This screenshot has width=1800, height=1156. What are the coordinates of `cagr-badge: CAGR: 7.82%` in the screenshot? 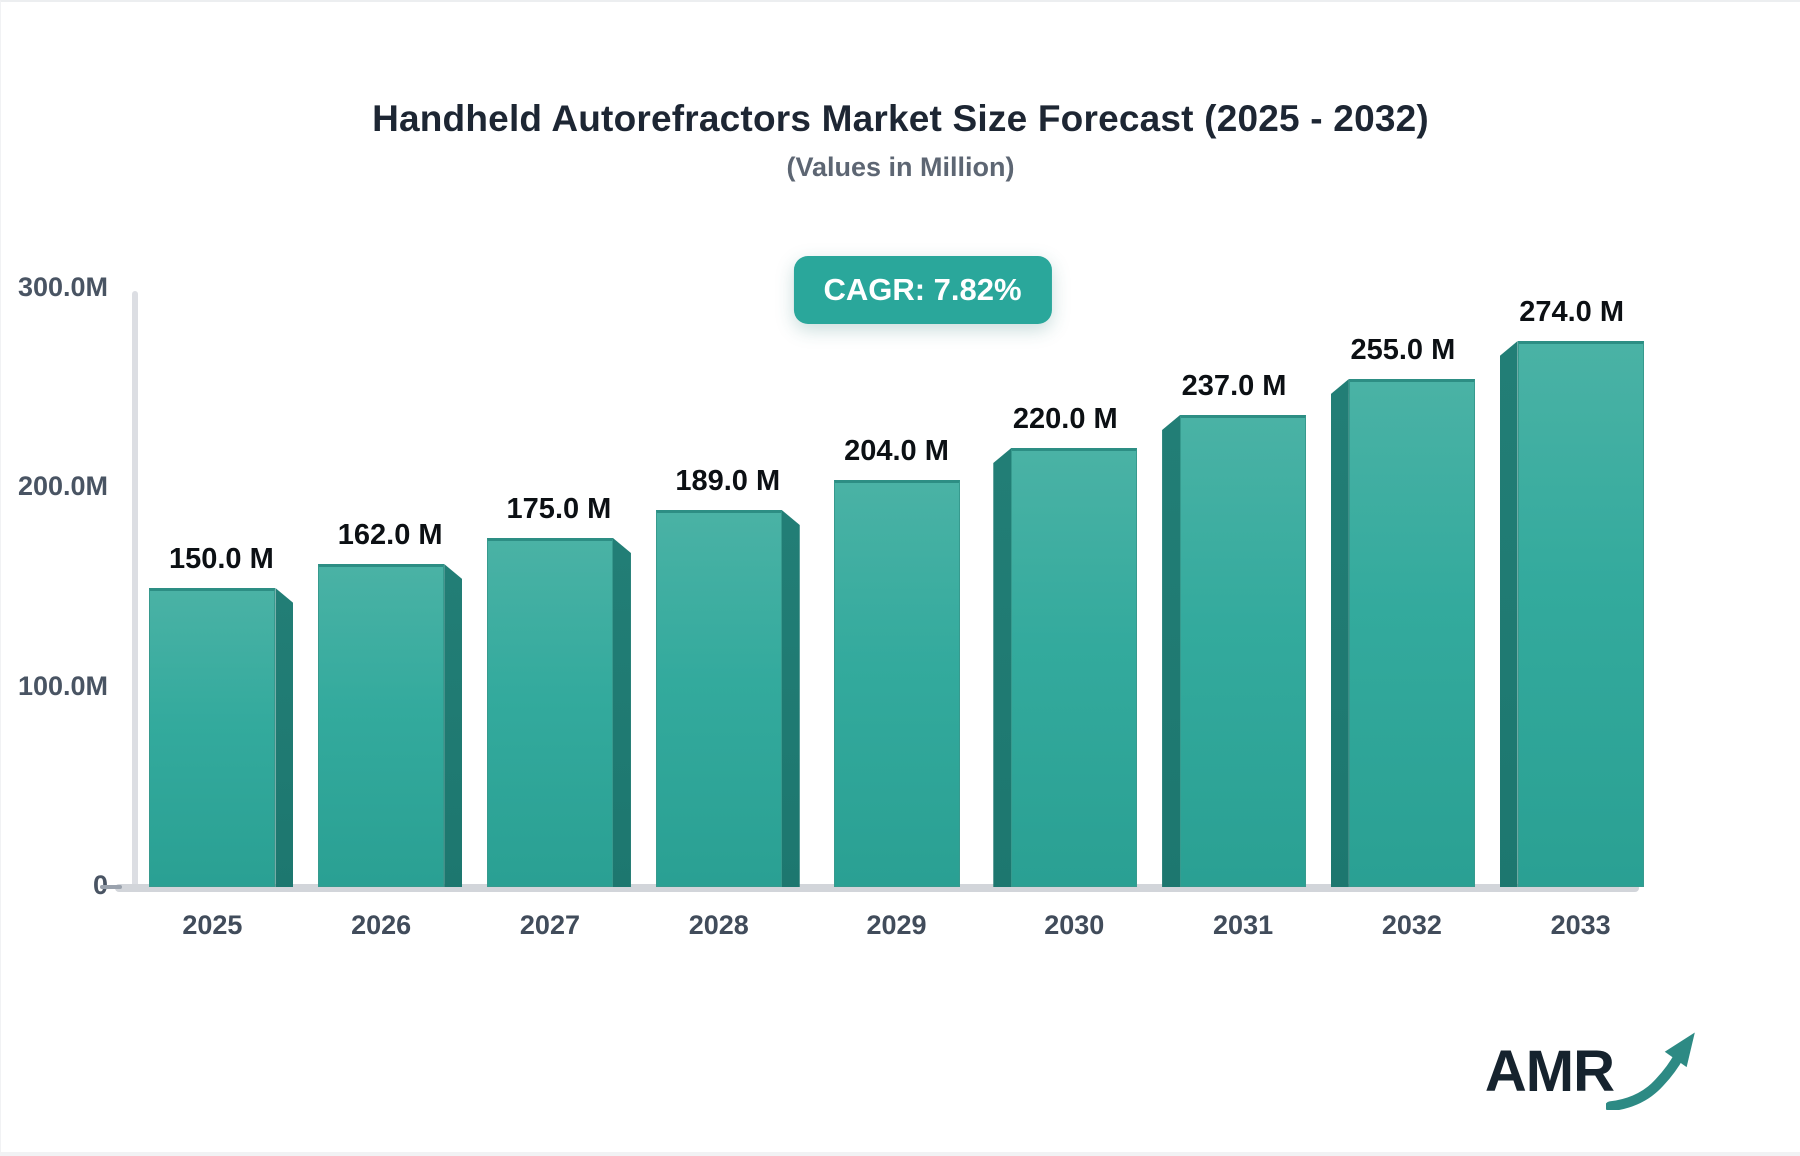 It's located at (922, 290).